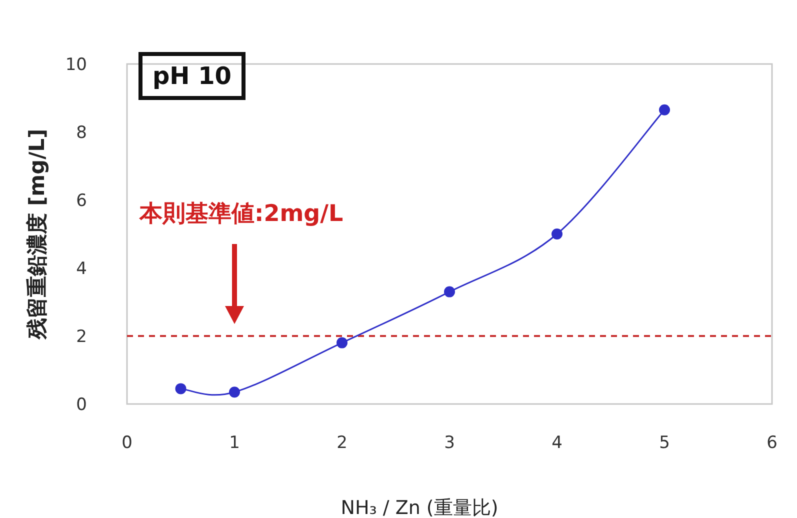 Image resolution: width=797 pixels, height=518 pixels. Describe the element at coordinates (449, 443) in the screenshot. I see `x-tick-label: 3` at that location.